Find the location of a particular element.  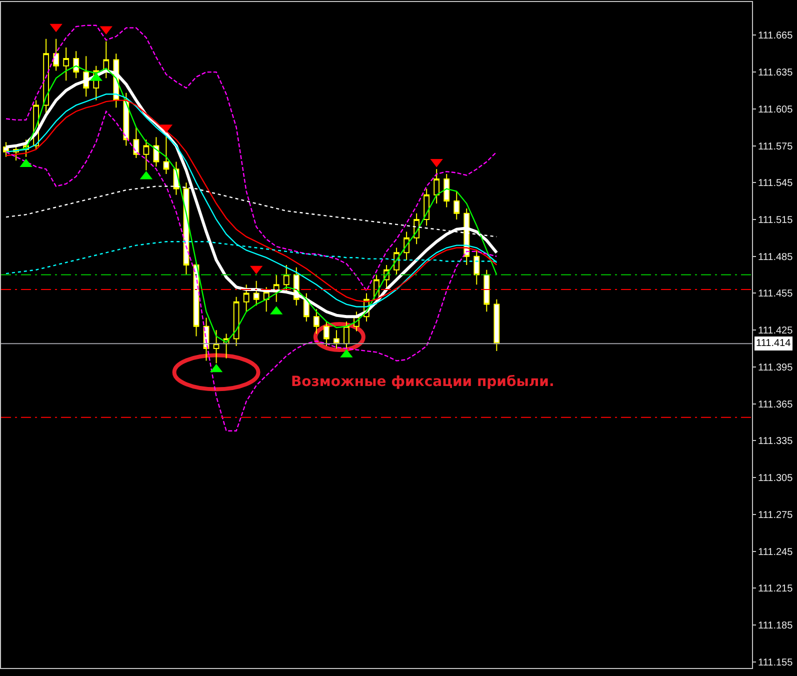

y-tick-label: 111.545 is located at coordinates (776, 184).